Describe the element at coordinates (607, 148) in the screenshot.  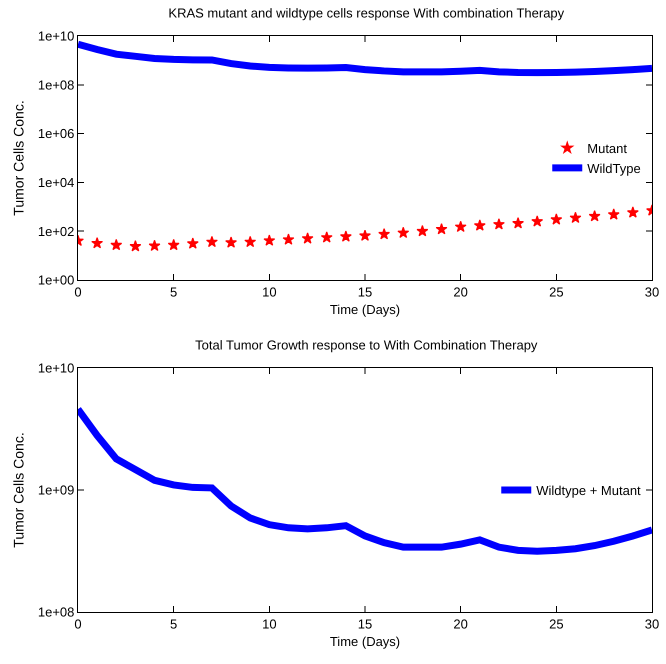
I see `legend-label: Mutant` at that location.